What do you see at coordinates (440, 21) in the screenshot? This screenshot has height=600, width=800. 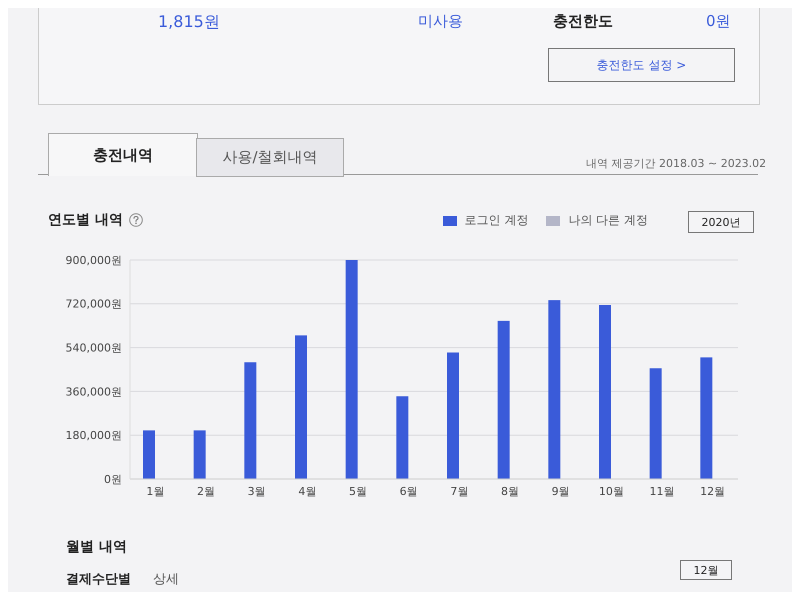 I see `text: 미사용` at bounding box center [440, 21].